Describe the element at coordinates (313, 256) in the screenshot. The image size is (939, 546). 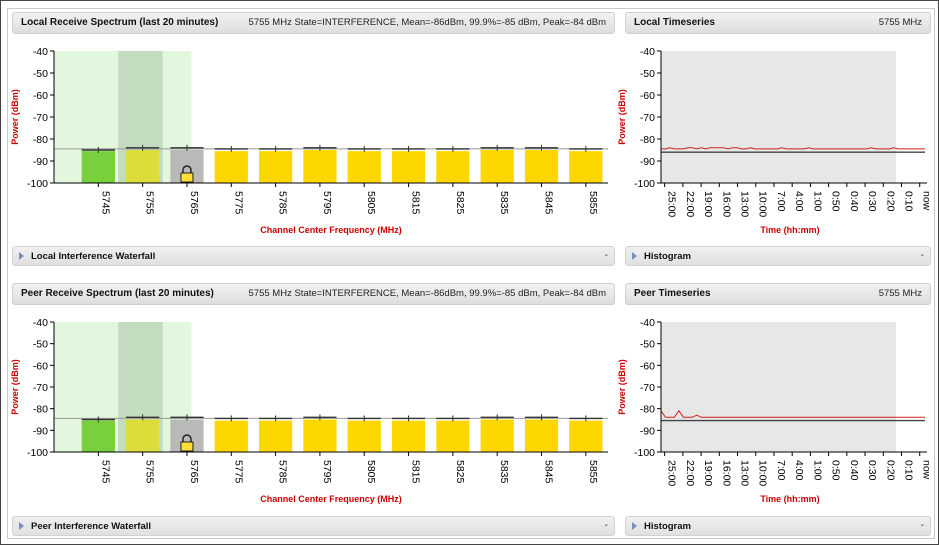
I see `local-waterfall-toggle: Local Interference Waterfall -` at that location.